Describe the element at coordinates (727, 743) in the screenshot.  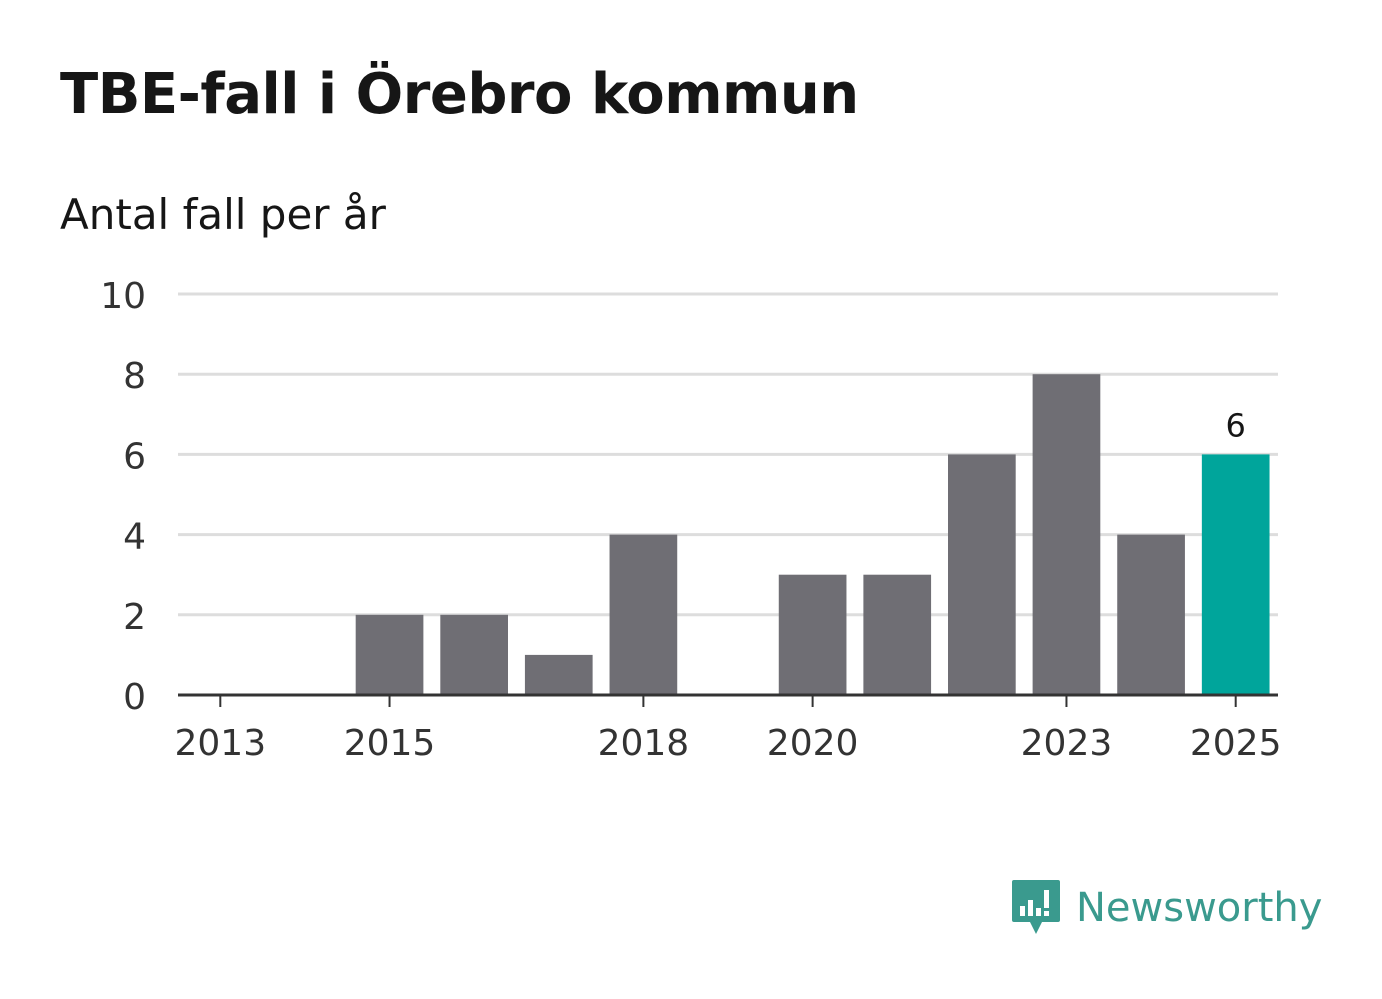
I see `x-tick-labels: 2013 2015 2018 2020 2023 2025` at that location.